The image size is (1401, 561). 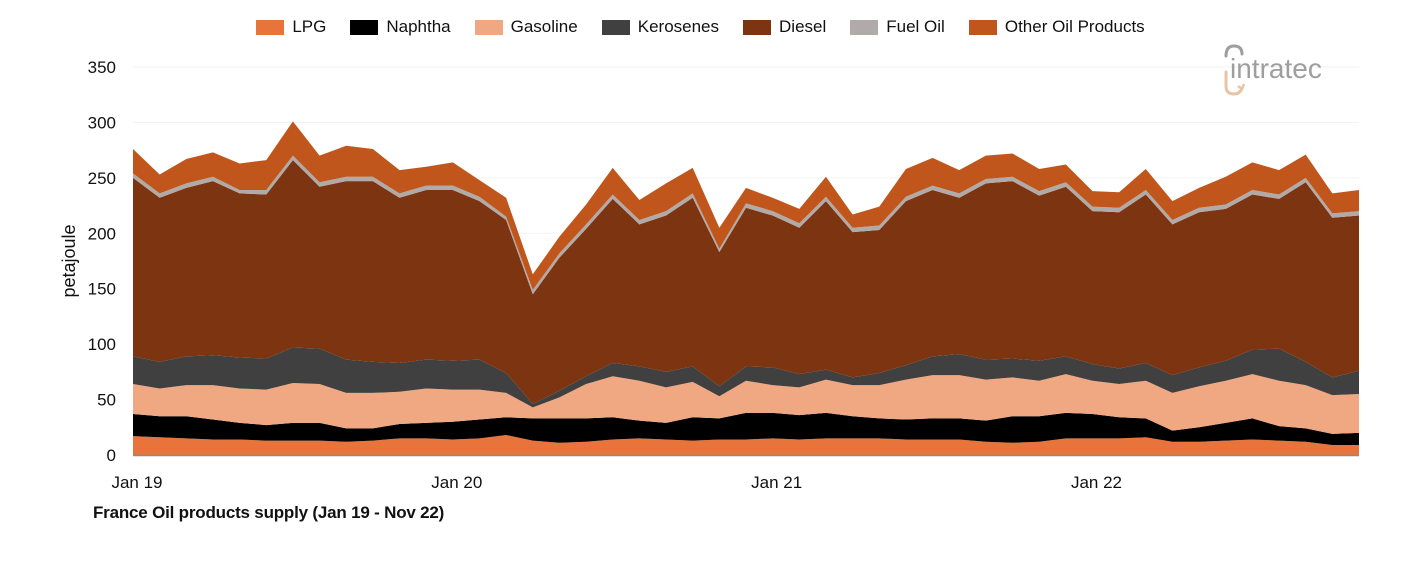 I want to click on legend-swatch-gasoline, so click(x=488, y=27).